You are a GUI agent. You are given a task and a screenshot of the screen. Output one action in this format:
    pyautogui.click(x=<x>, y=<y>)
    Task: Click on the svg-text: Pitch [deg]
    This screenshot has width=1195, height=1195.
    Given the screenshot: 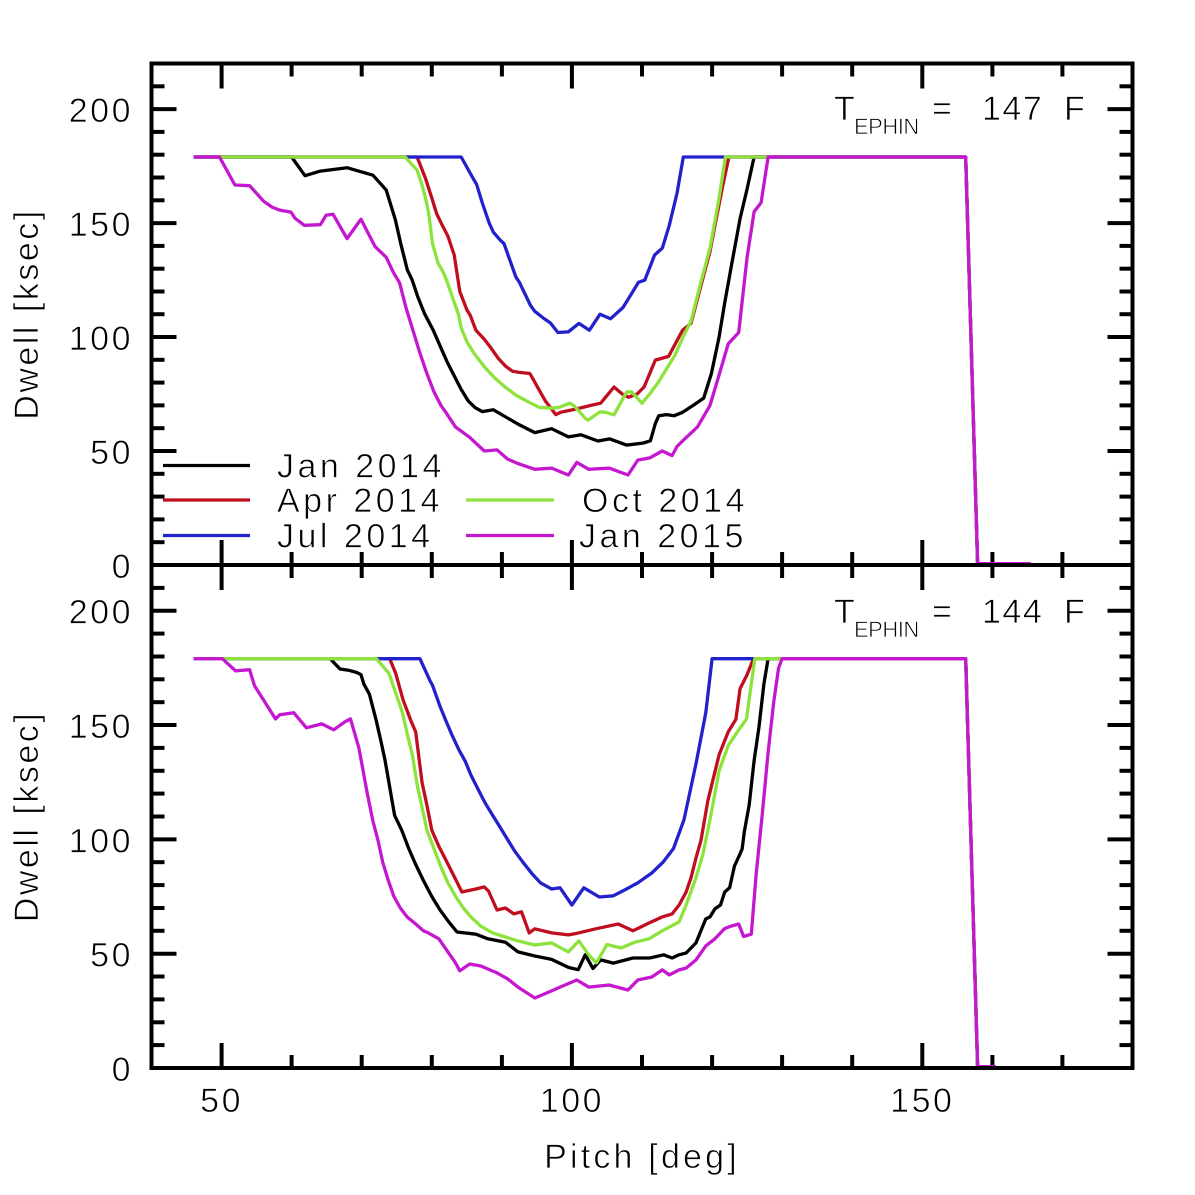 What is the action you would take?
    pyautogui.click(x=642, y=1157)
    